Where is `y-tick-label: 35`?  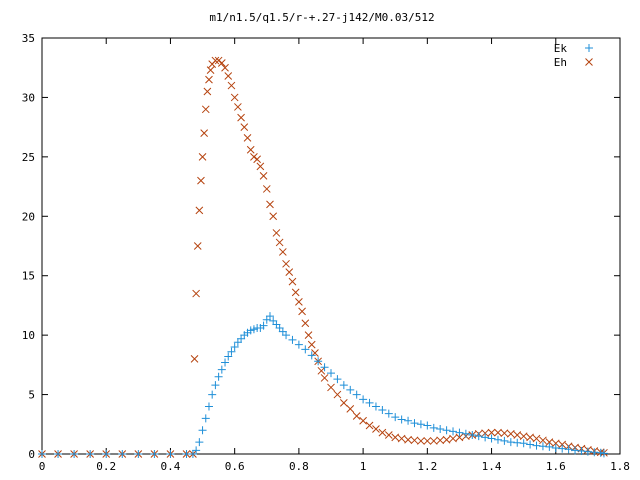 y-tick-label: 35 is located at coordinates (28, 38).